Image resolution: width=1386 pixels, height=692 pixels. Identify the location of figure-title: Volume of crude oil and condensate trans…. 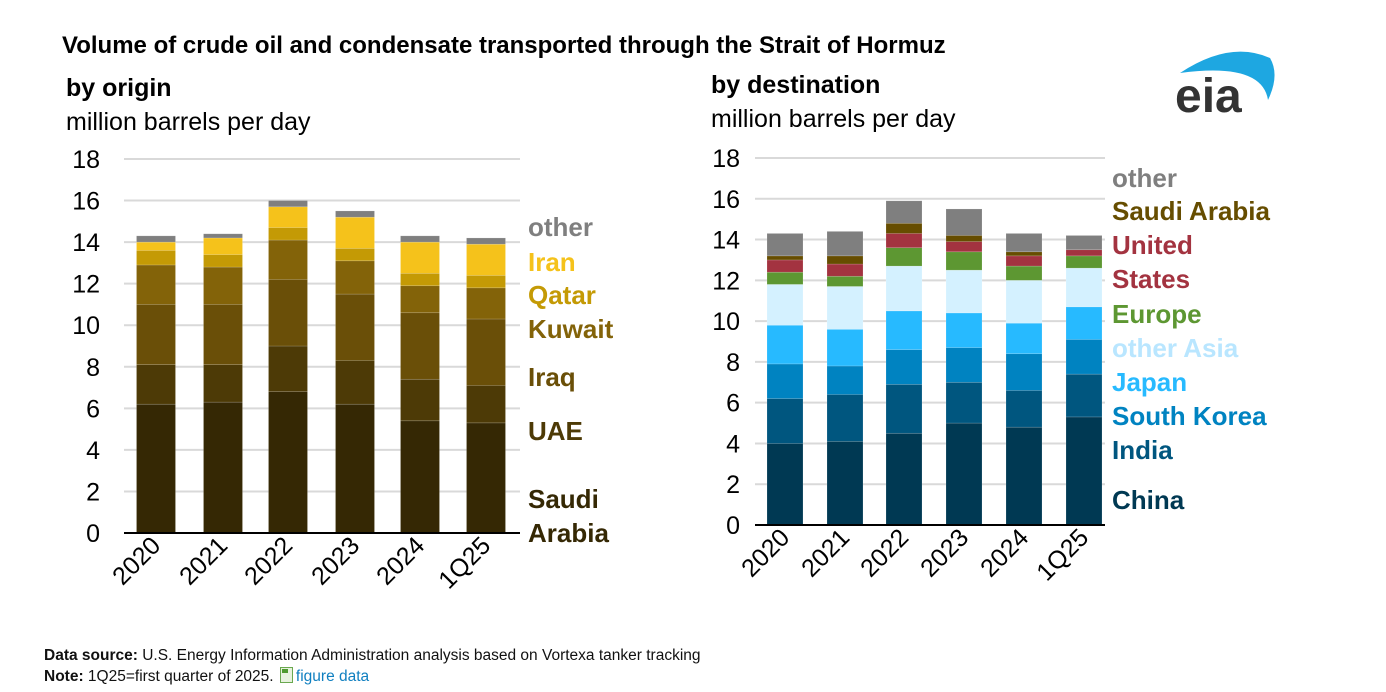
(504, 45).